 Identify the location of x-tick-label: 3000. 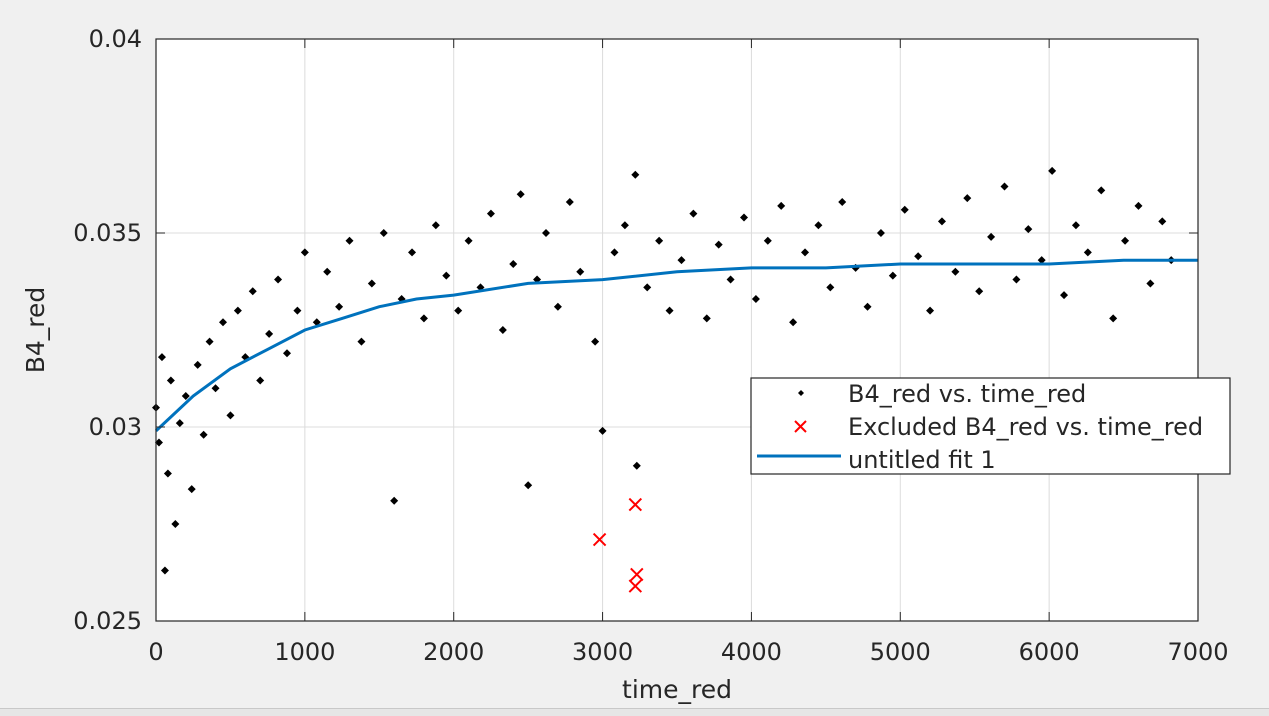
(602, 652).